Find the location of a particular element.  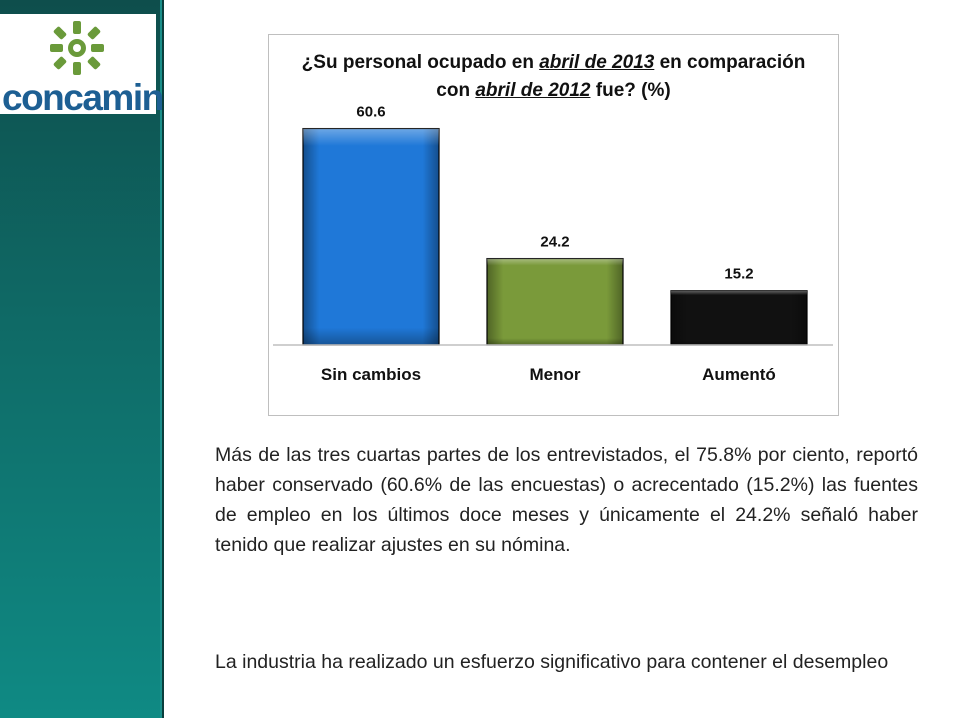

gear-logo-icon is located at coordinates (77, 48).